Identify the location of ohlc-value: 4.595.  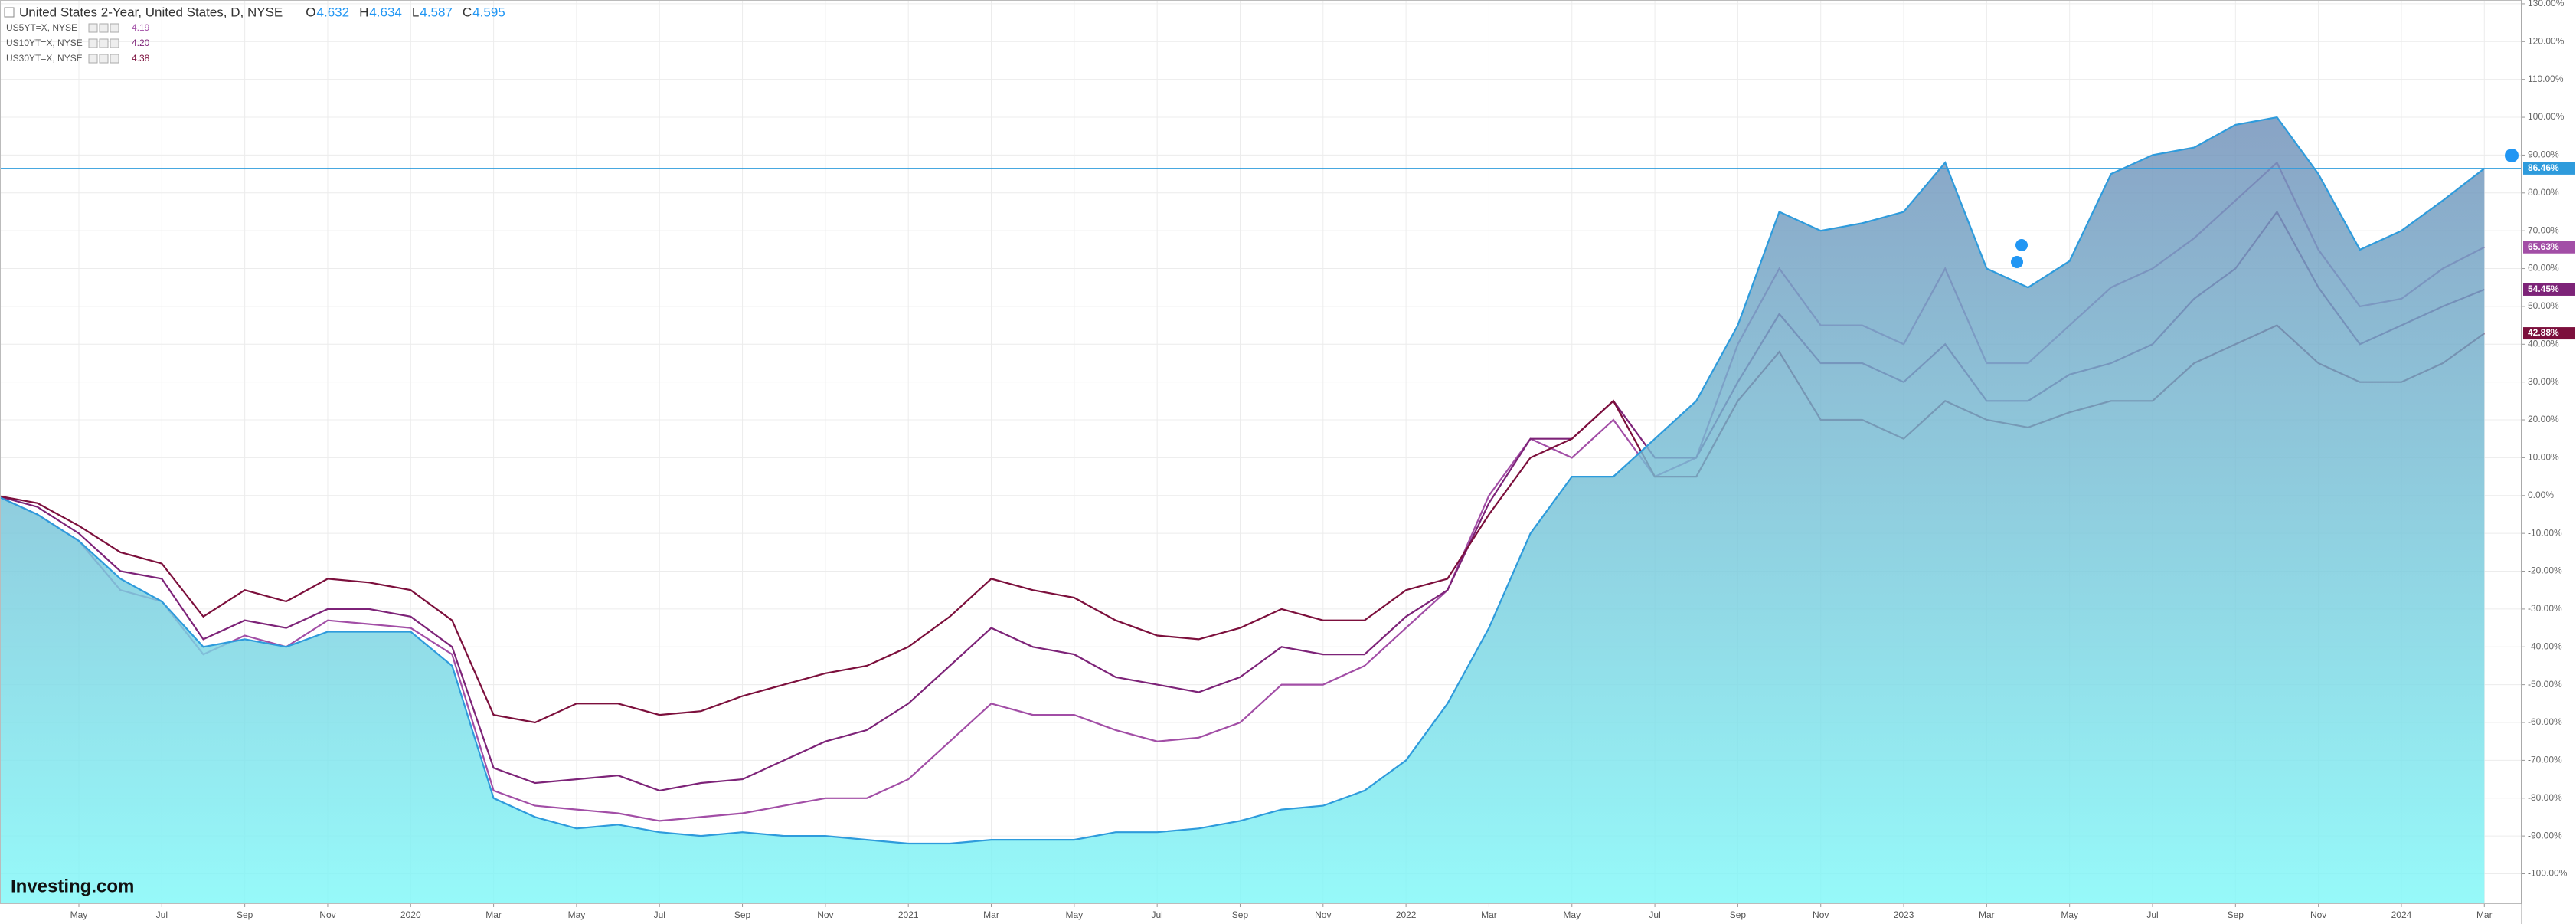
(488, 12).